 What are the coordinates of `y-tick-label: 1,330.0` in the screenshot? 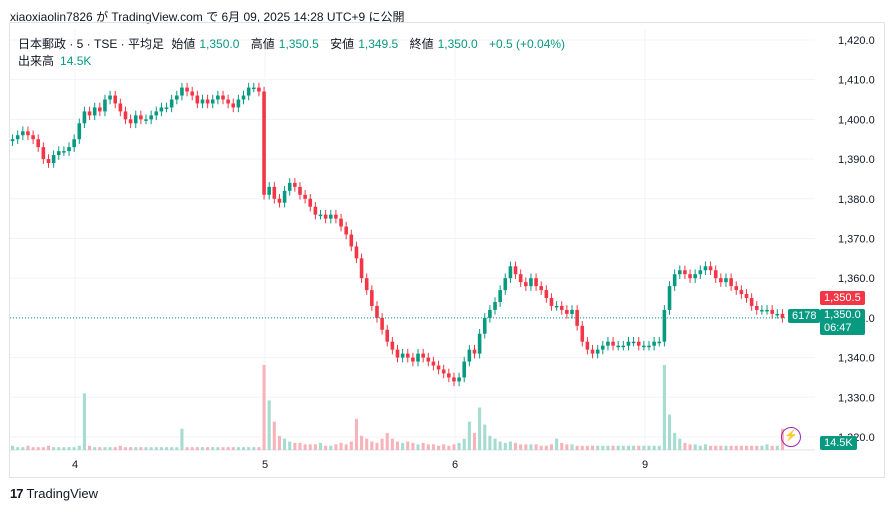 It's located at (856, 398).